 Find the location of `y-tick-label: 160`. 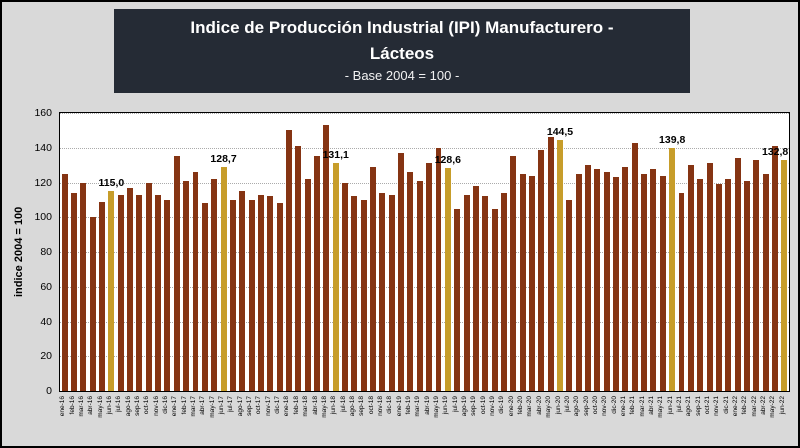

y-tick-label: 160 is located at coordinates (43, 113).